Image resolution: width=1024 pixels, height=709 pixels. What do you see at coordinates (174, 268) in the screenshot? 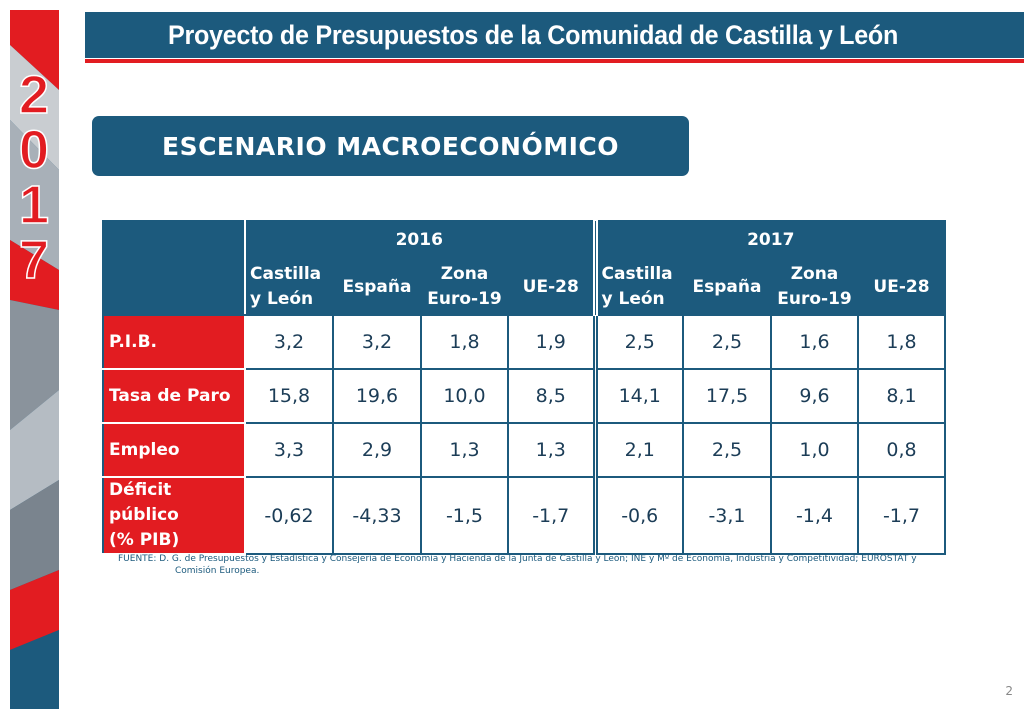
I see `table-corner` at bounding box center [174, 268].